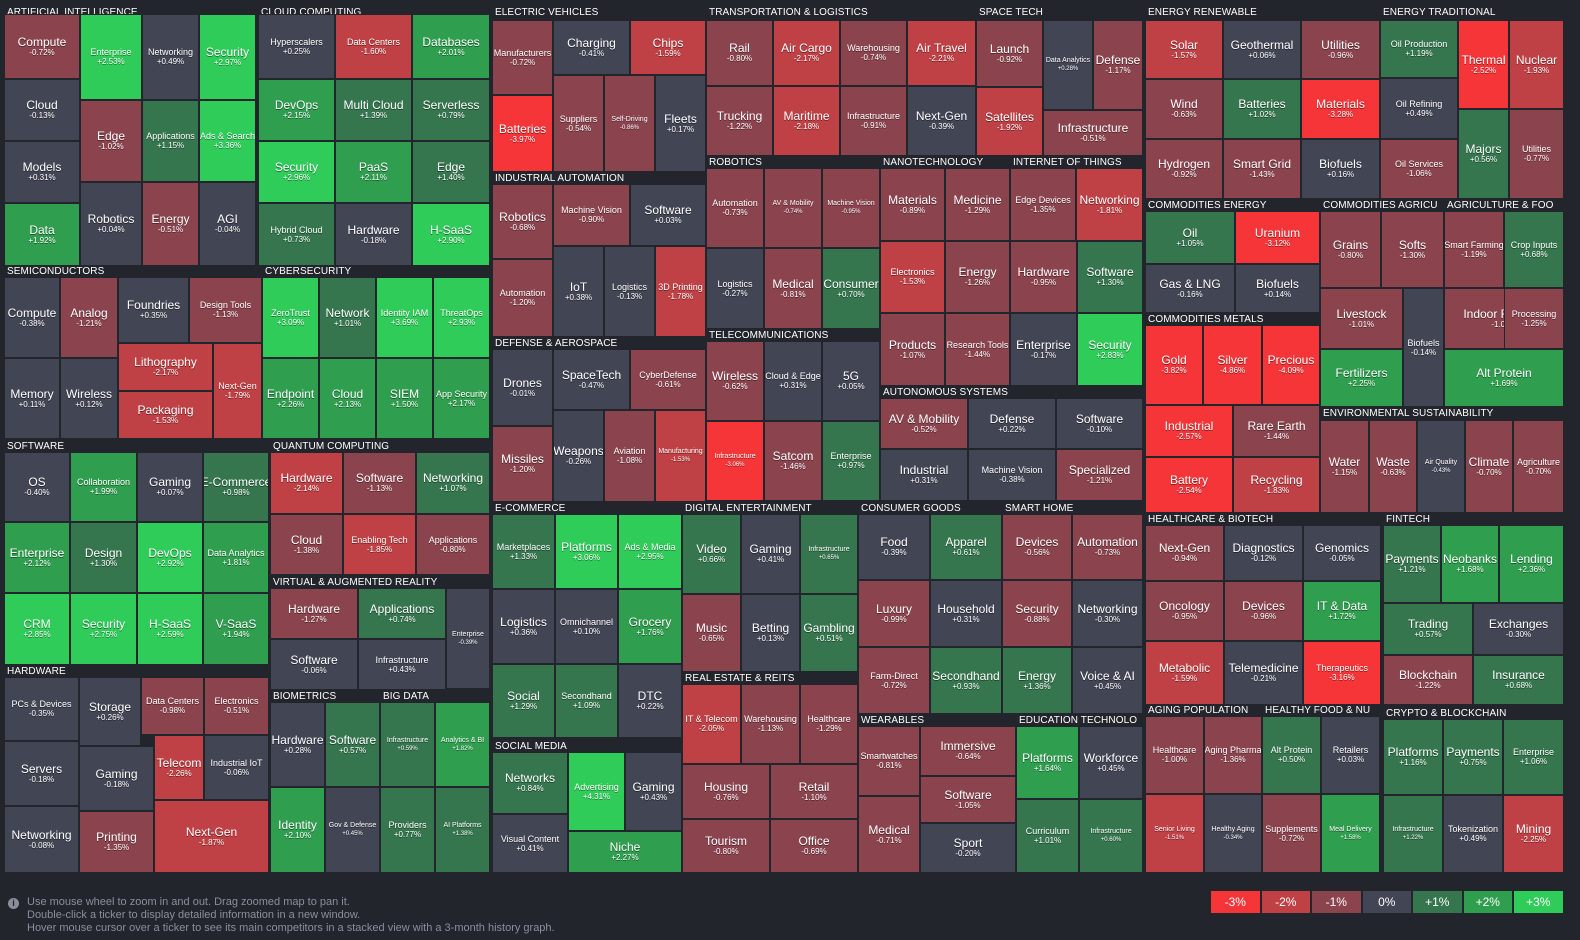 The image size is (1580, 940). What do you see at coordinates (578, 123) in the screenshot?
I see `tile-suppliers: Suppliers -0.54%` at bounding box center [578, 123].